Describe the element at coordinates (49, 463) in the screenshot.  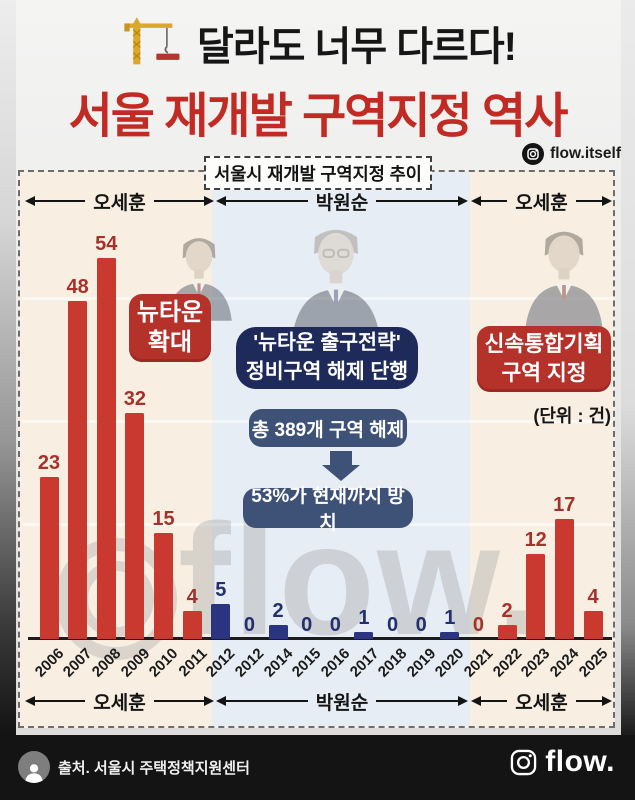
I see `bar-value-label: 23` at that location.